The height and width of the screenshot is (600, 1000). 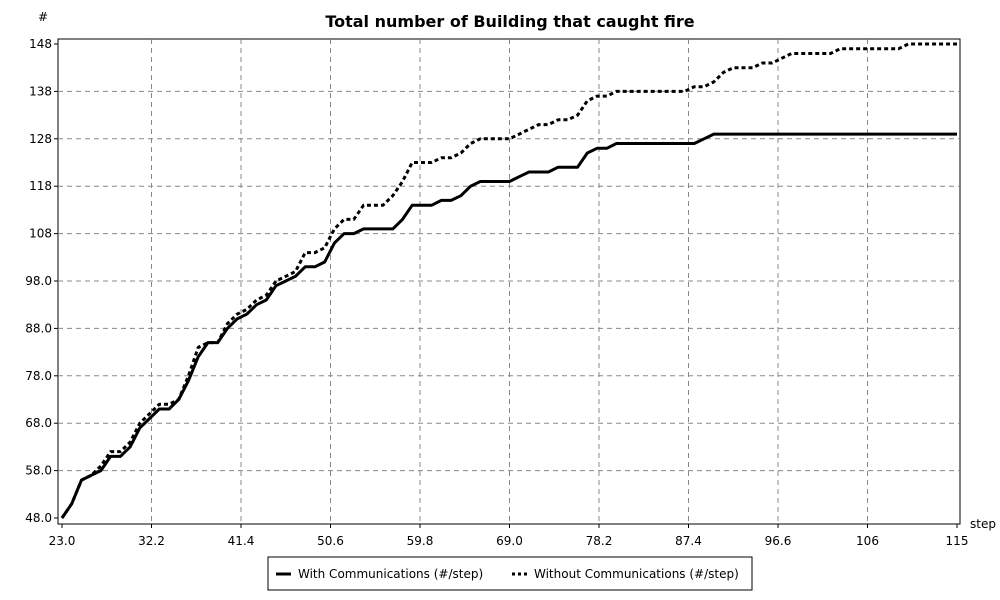 What do you see at coordinates (43, 17) in the screenshot?
I see `y-axis-label: #` at bounding box center [43, 17].